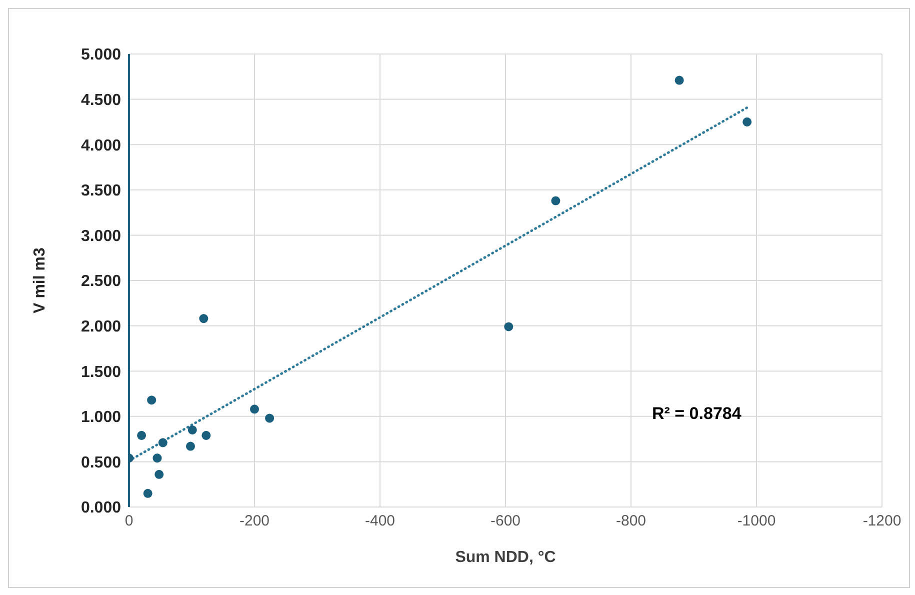 This screenshot has width=915, height=595. Describe the element at coordinates (254, 521) in the screenshot. I see `x-tick-label: -200` at that location.